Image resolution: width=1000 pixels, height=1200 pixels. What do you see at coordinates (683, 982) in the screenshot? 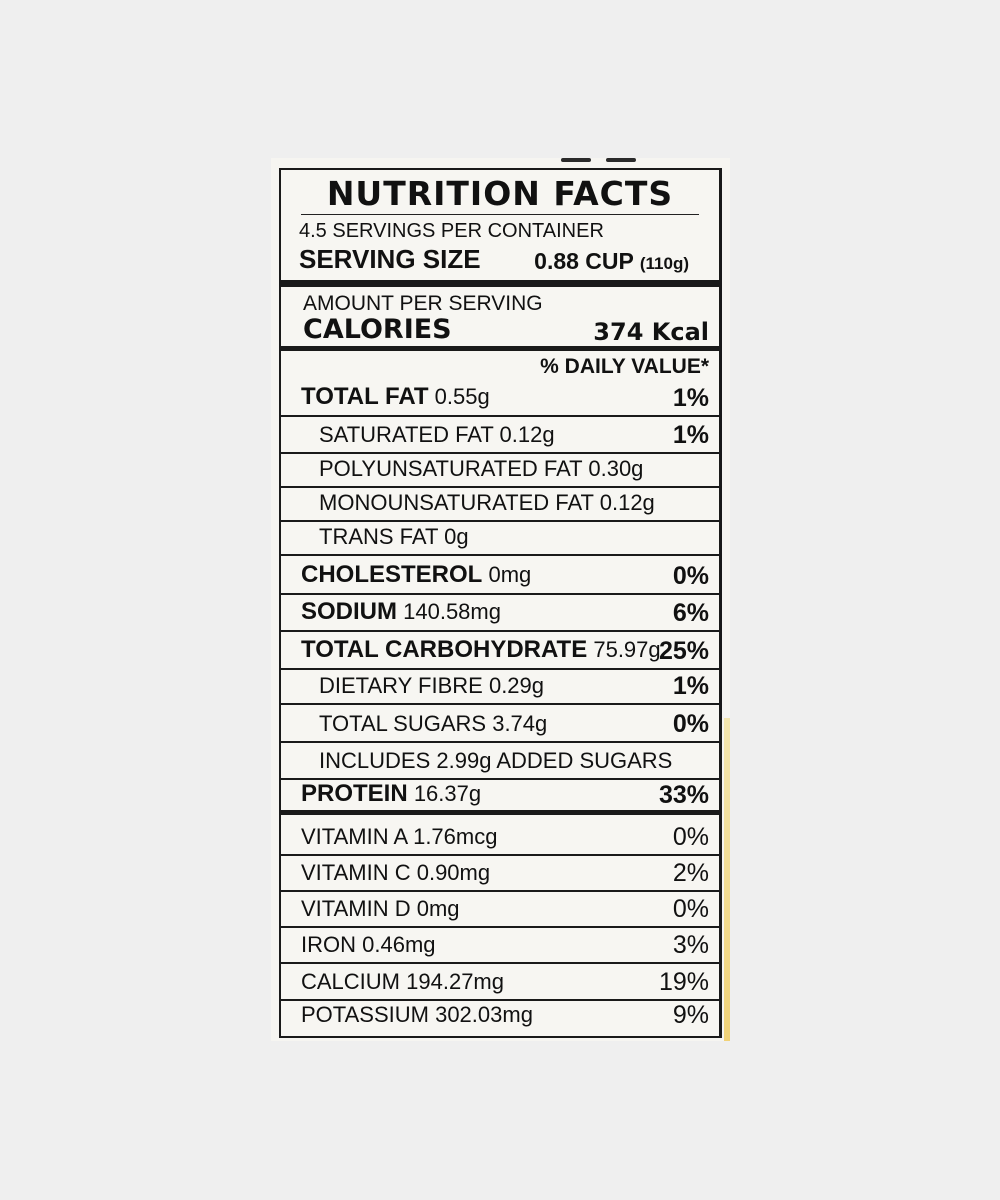
I see `daily-value-percent: 19%` at bounding box center [683, 982].